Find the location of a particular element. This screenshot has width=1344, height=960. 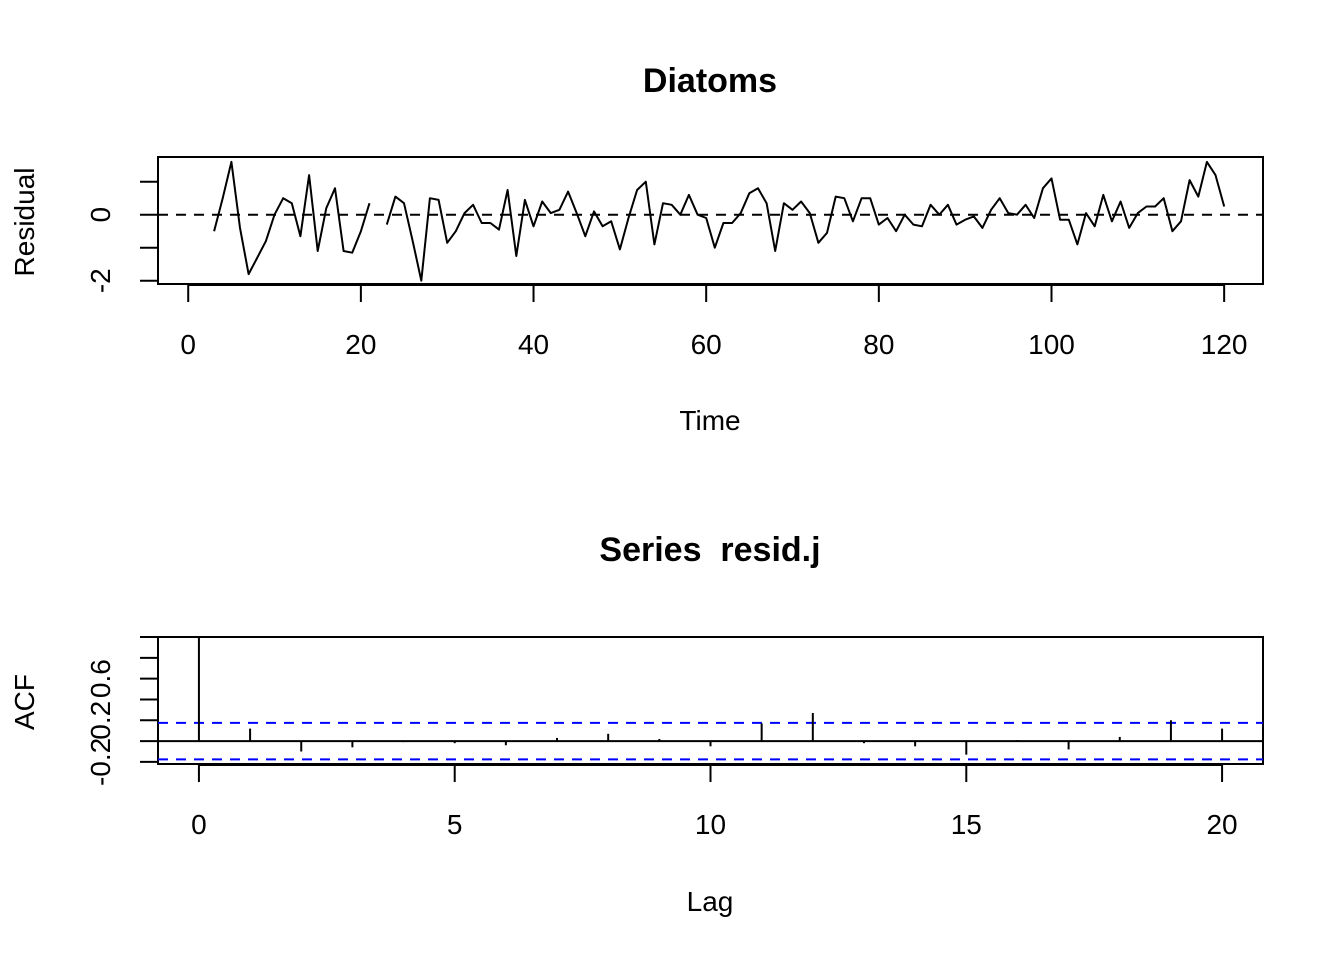

acf-x-tick-label: 20 is located at coordinates (1221, 824).